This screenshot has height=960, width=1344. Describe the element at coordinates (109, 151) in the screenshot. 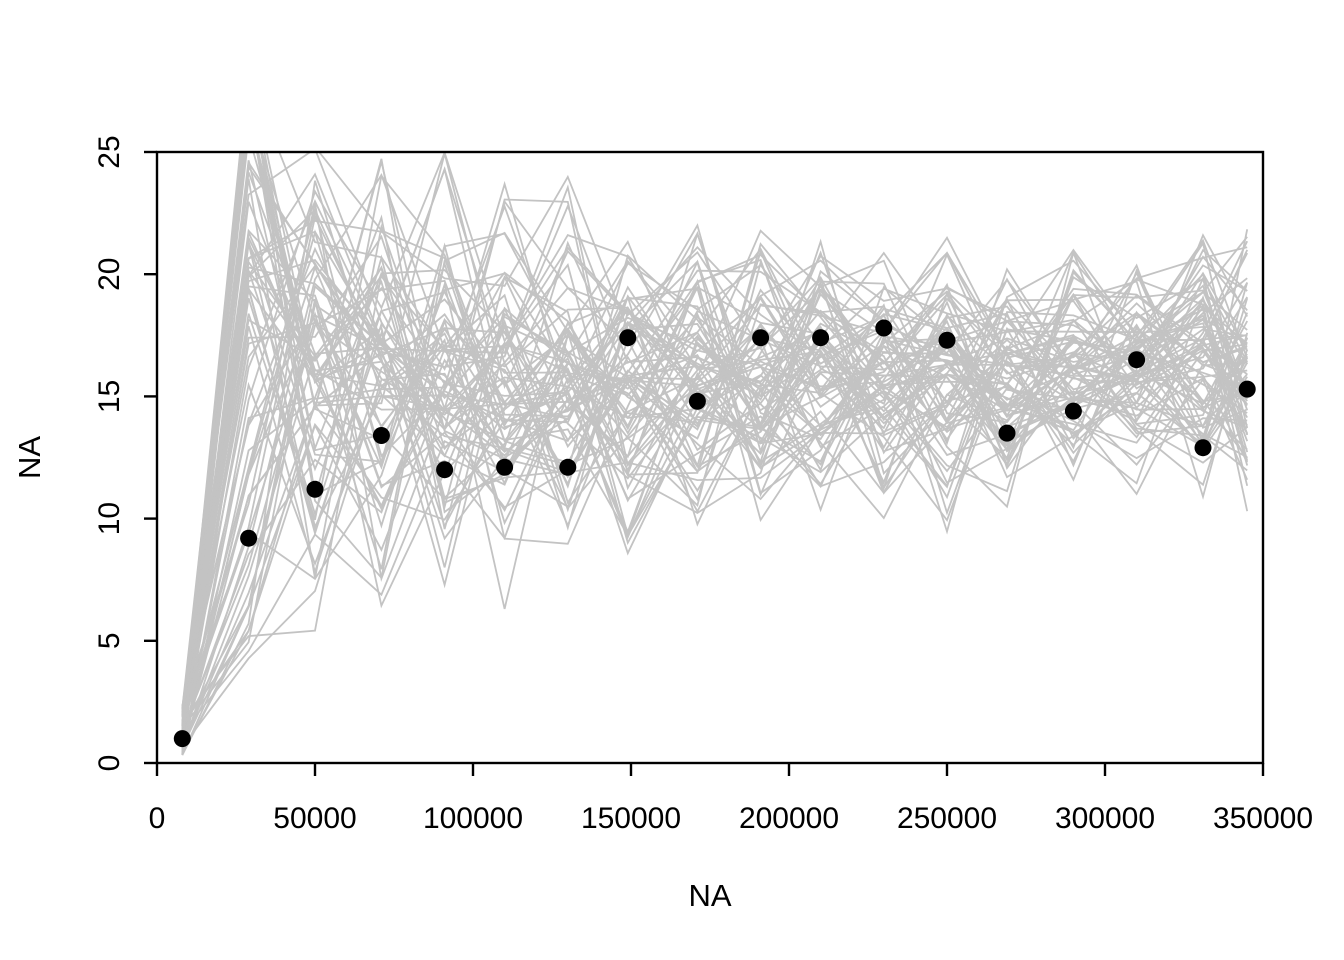

I see `y-tick-label: 25` at that location.